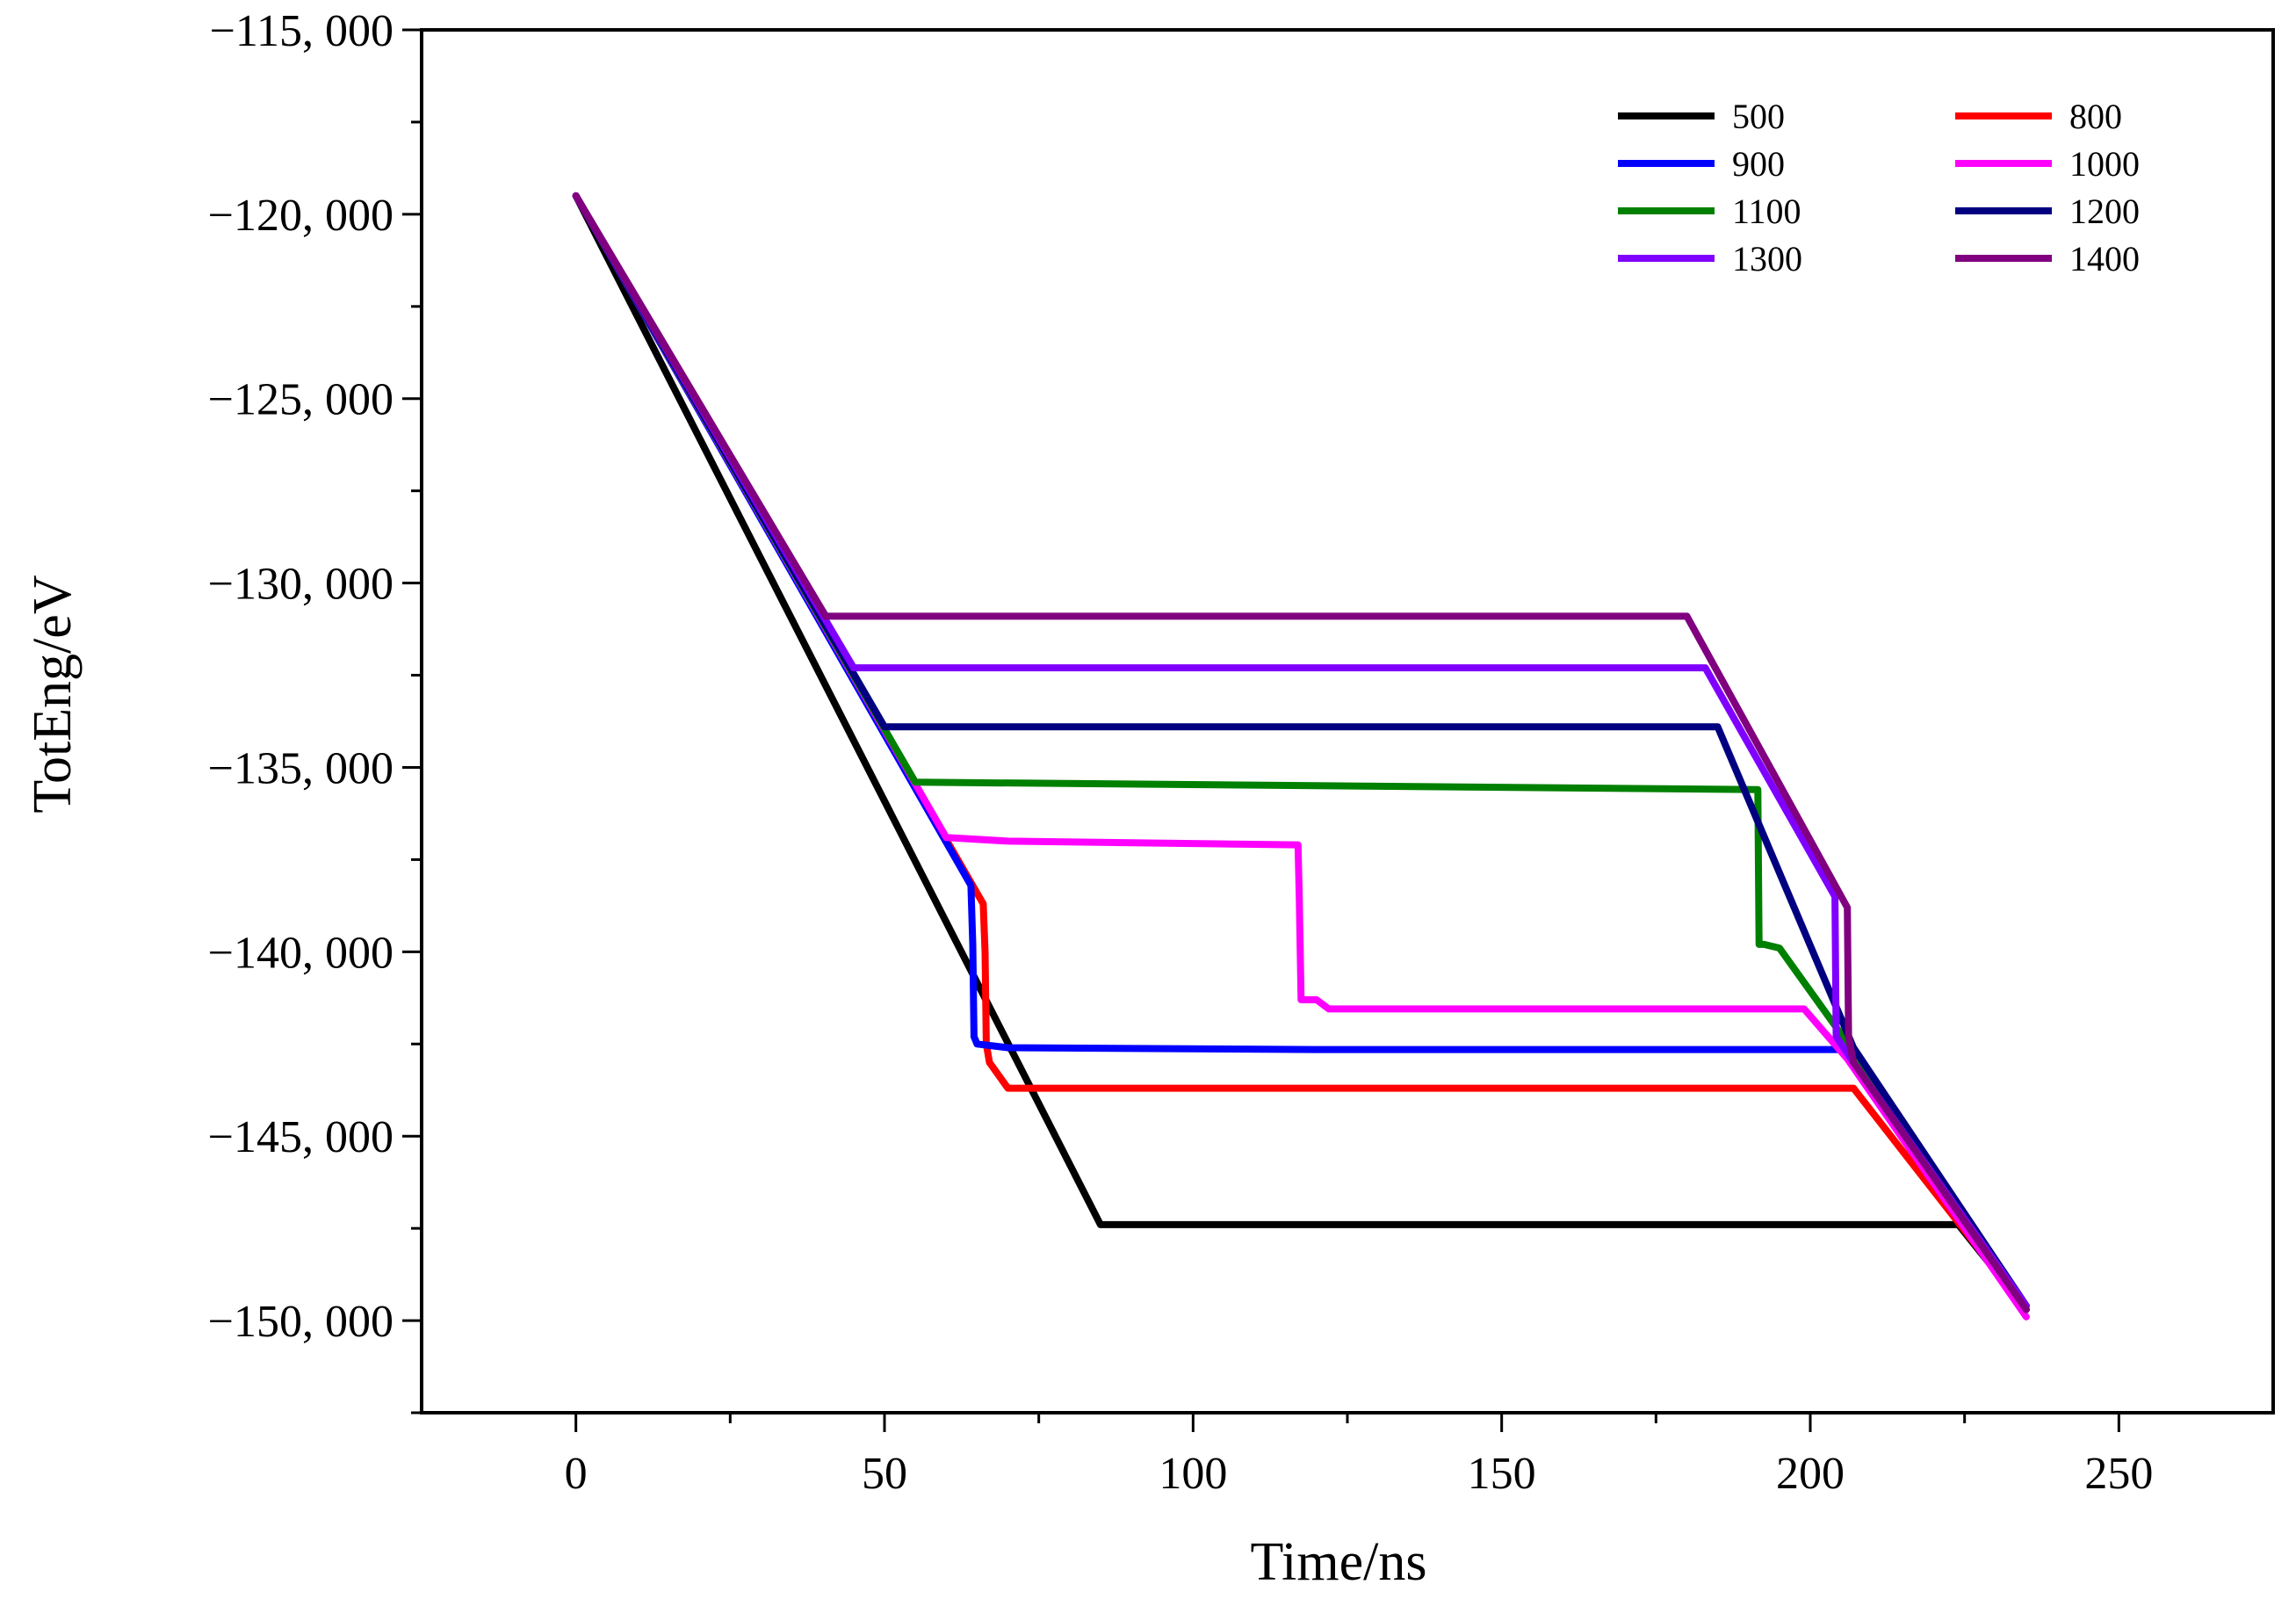 This screenshot has width=2296, height=1599. I want to click on legend: 500 800 900 1000 1100 1200 1300 1400, so click(1879, 188).